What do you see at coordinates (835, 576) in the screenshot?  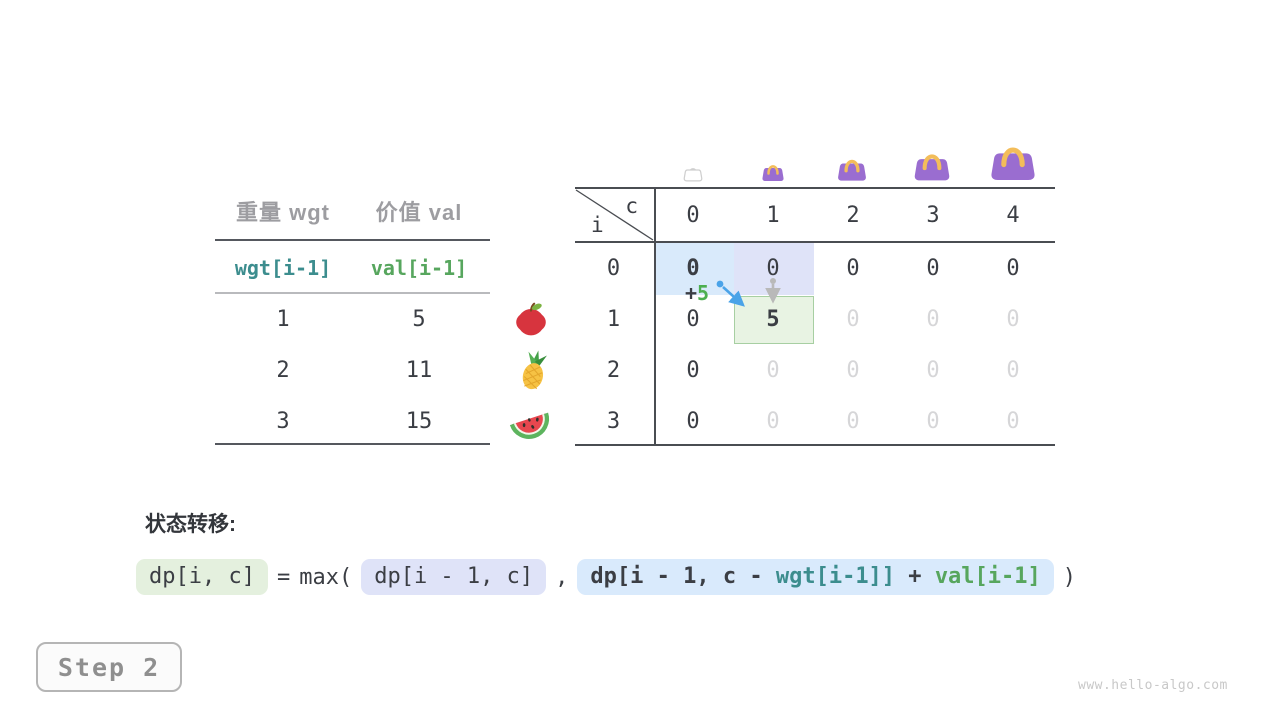 I see `formula-take-wgt: wgt[i-1]]` at bounding box center [835, 576].